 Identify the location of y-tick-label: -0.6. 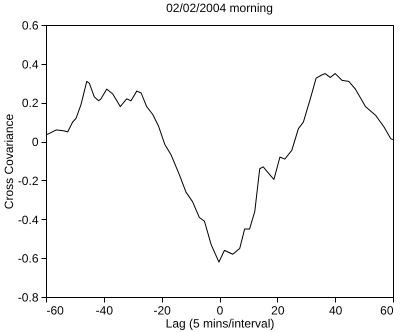
(28, 259).